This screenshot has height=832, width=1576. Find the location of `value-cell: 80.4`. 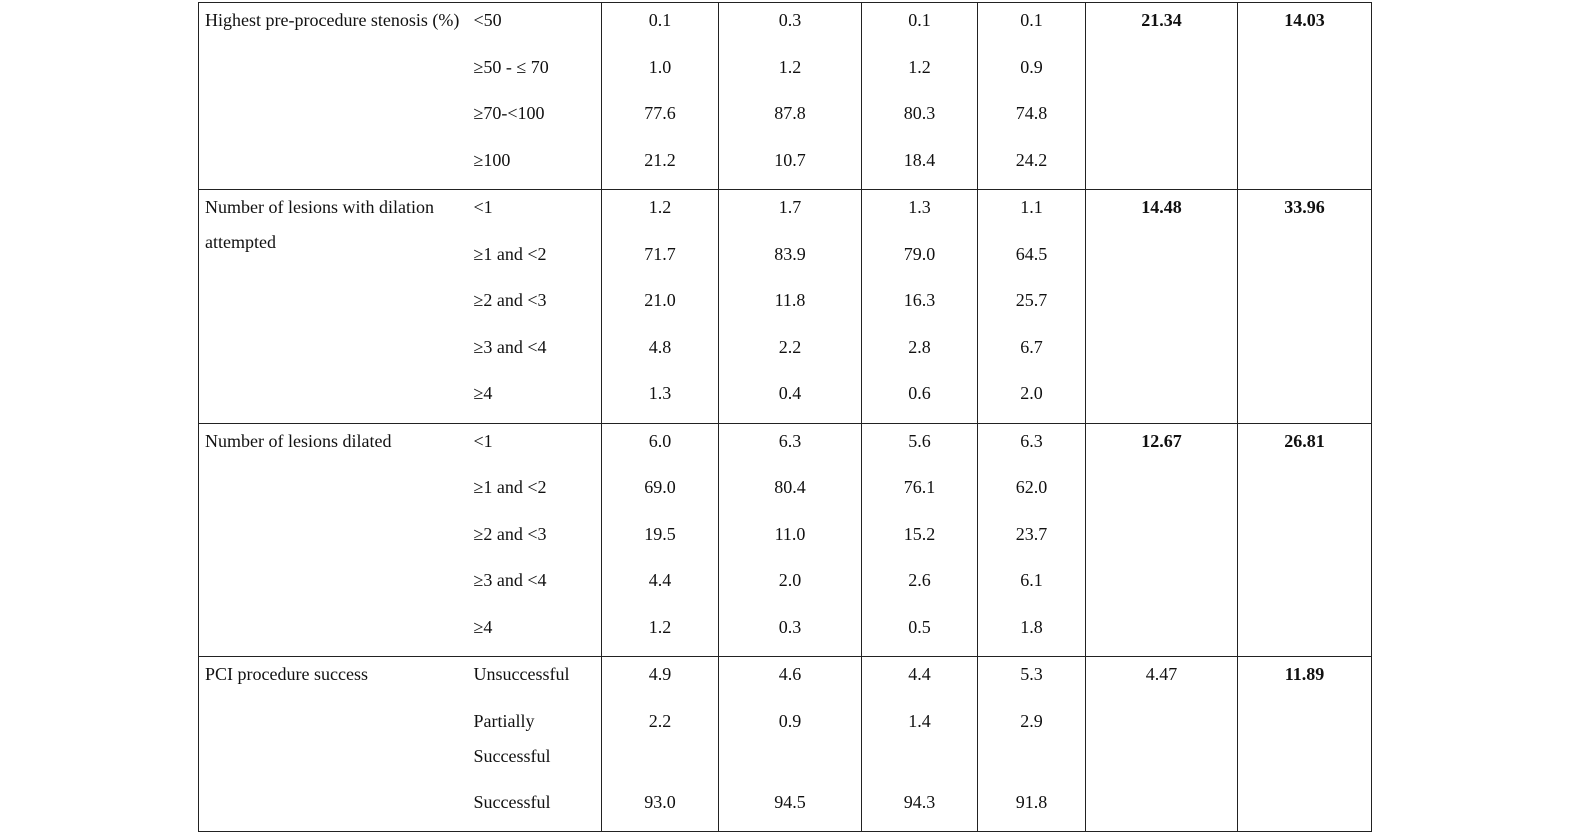

value-cell: 80.4 is located at coordinates (790, 487).